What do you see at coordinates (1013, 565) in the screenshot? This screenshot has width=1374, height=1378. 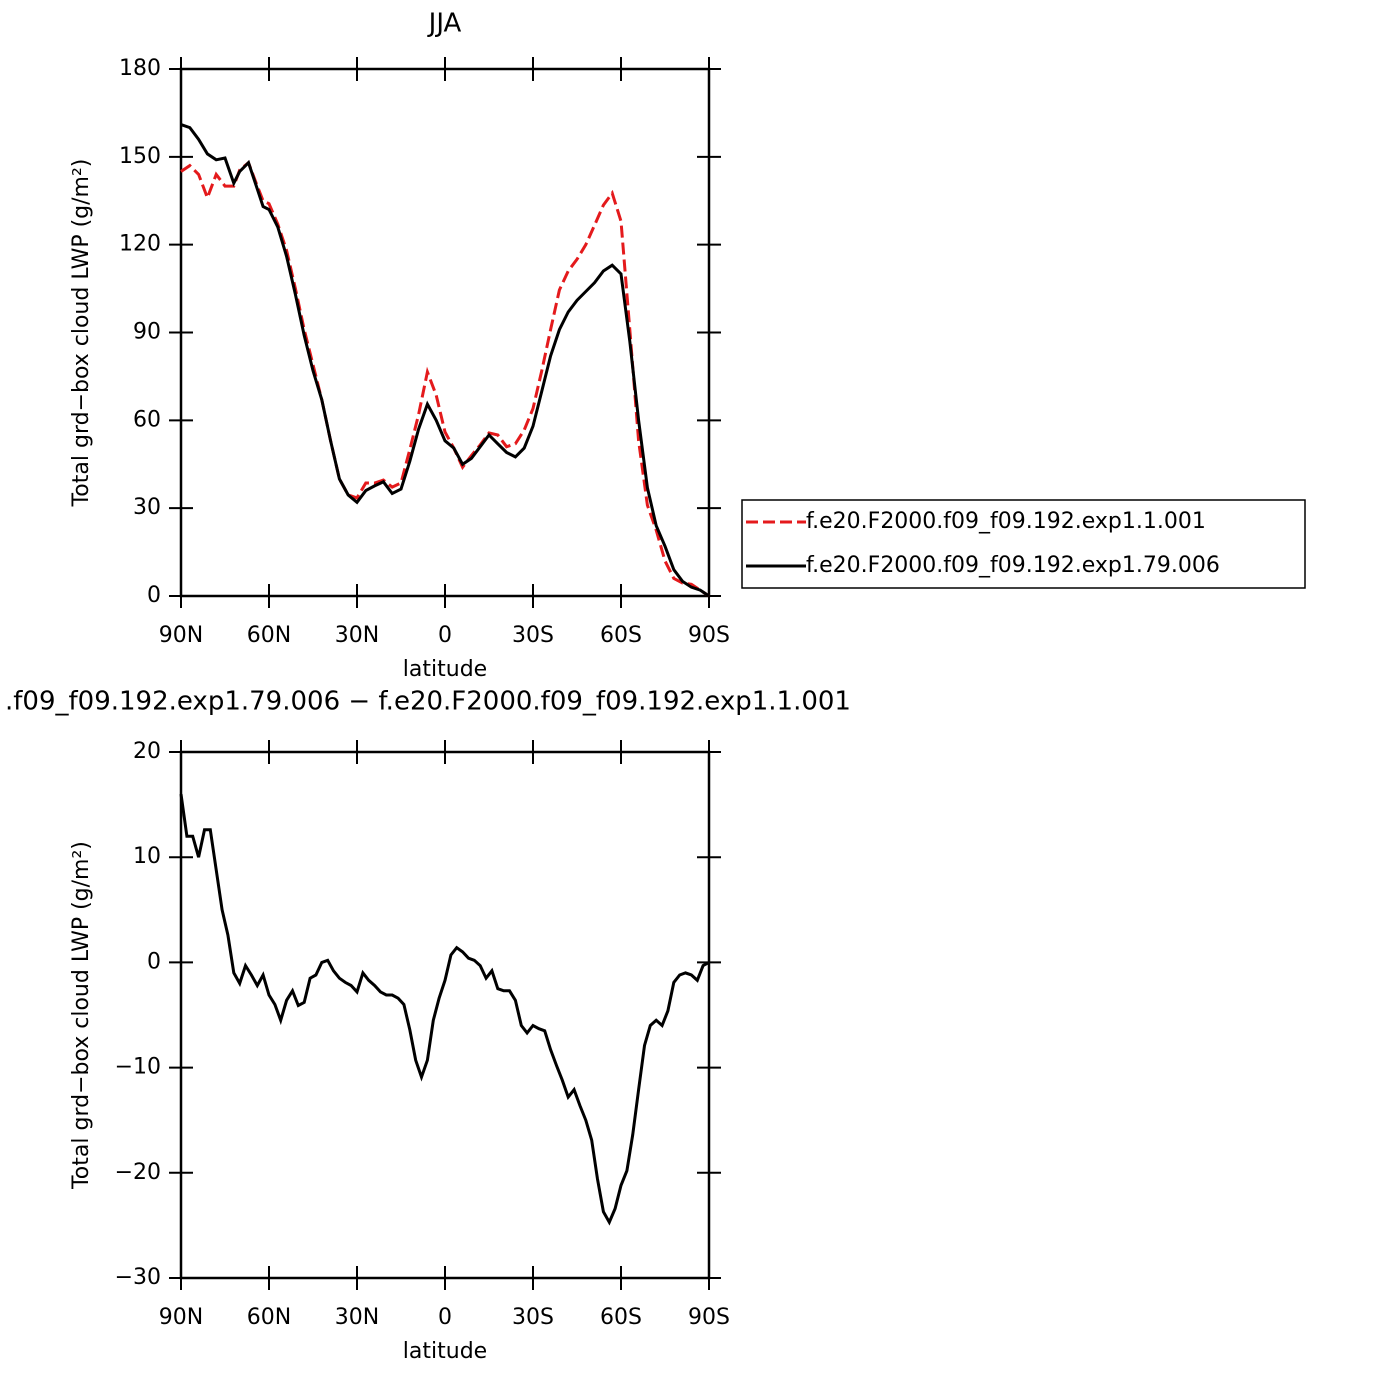 I see `legend-label: f.e20.F2000.f09_f09.192.exp1.79.006` at bounding box center [1013, 565].